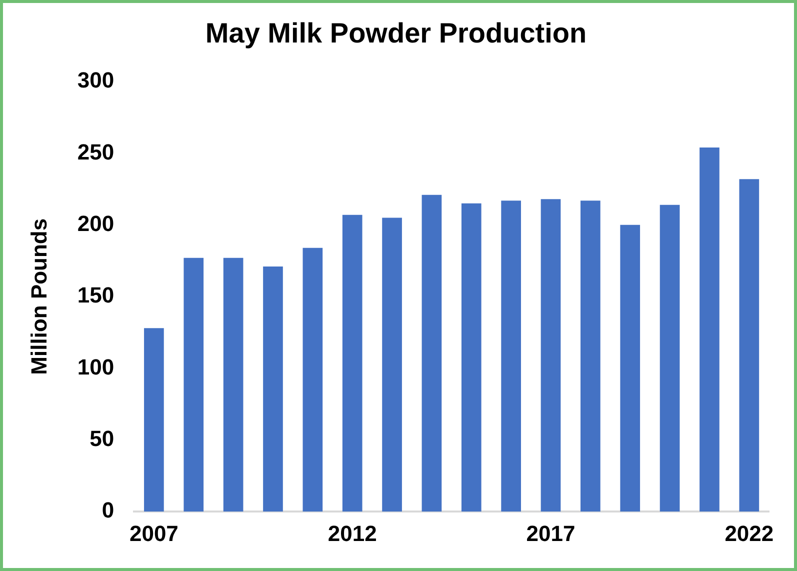 The image size is (797, 571). Describe the element at coordinates (95, 367) in the screenshot. I see `y-tick-label: 100` at that location.